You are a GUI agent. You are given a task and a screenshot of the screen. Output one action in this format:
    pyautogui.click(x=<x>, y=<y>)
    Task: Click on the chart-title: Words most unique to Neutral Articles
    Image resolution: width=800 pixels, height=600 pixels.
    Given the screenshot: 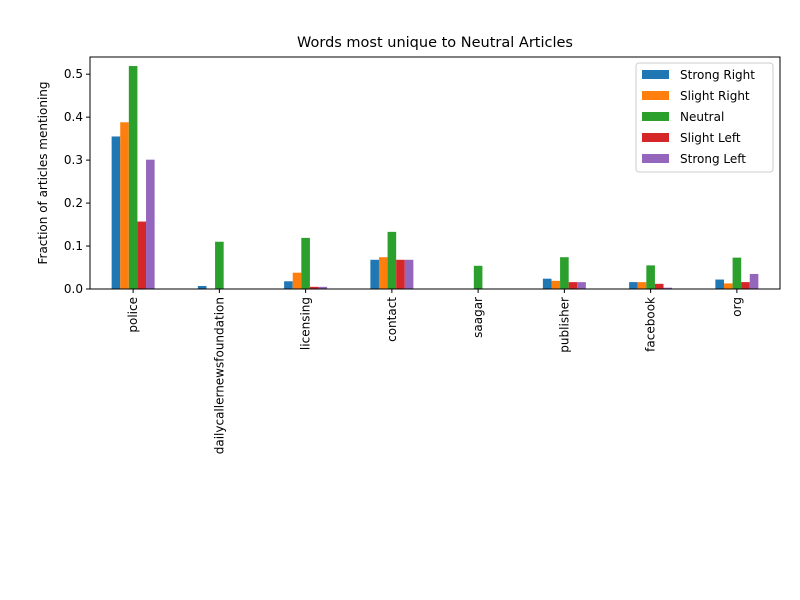 What is the action you would take?
    pyautogui.click(x=435, y=43)
    